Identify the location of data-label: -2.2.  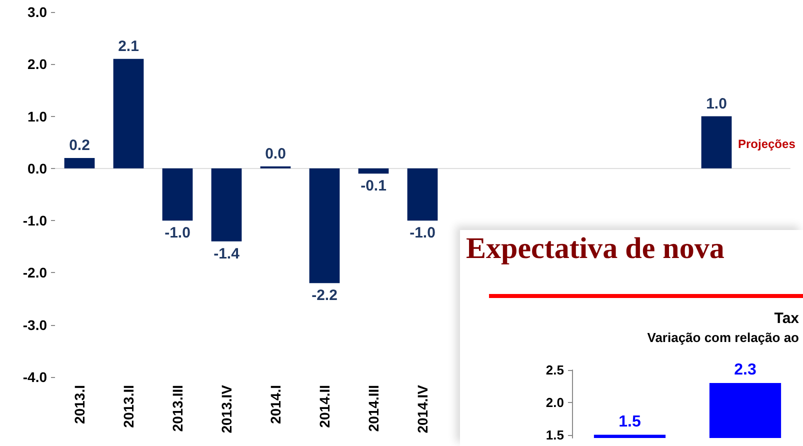
(325, 295).